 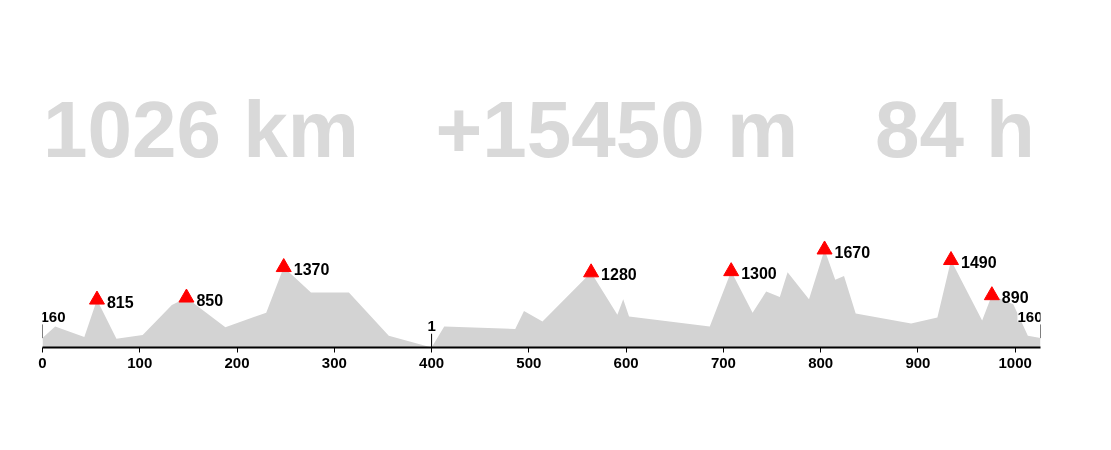 What do you see at coordinates (821, 362) in the screenshot?
I see `x-tick-label: 800` at bounding box center [821, 362].